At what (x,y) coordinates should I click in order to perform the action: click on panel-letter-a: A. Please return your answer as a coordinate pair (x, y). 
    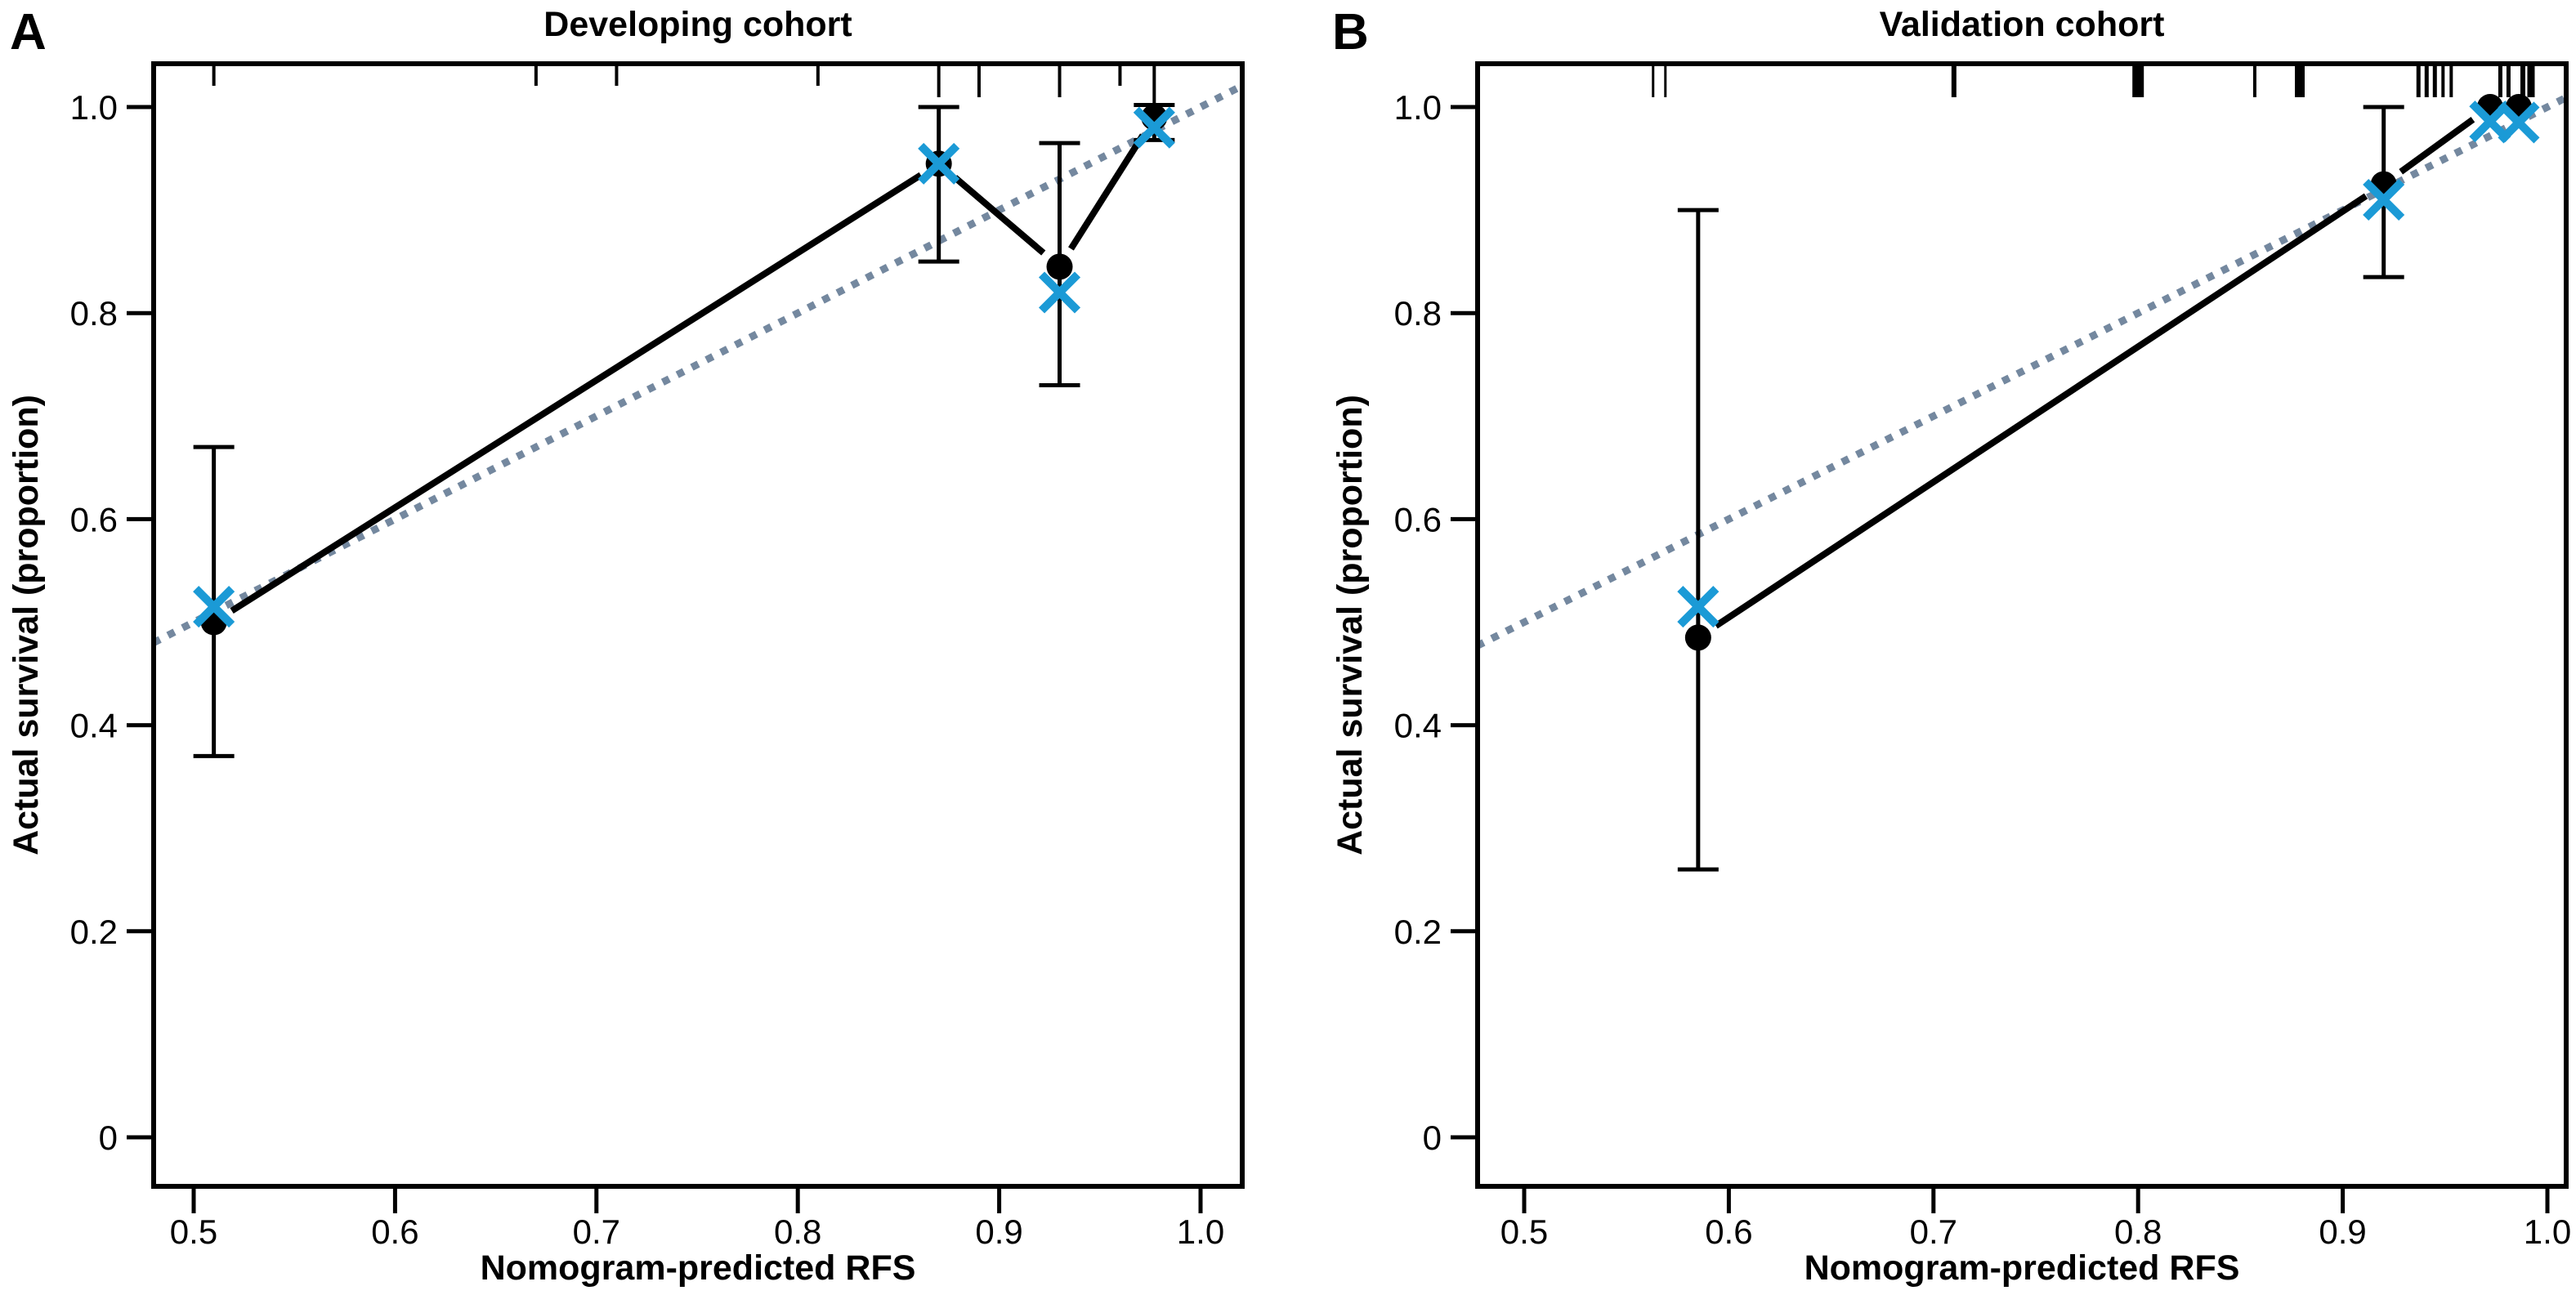
    Looking at the image, I should click on (28, 32).